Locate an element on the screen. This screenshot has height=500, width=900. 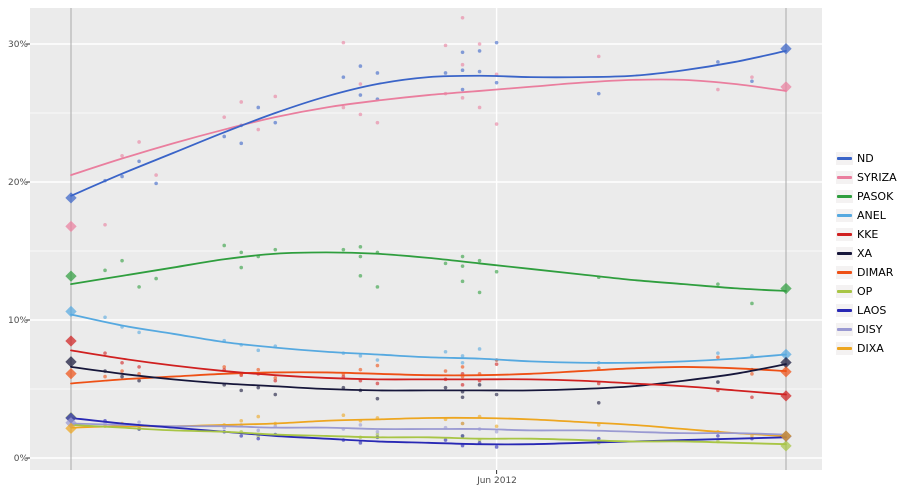
y-tick-0: 0% is located at coordinates (21, 459).